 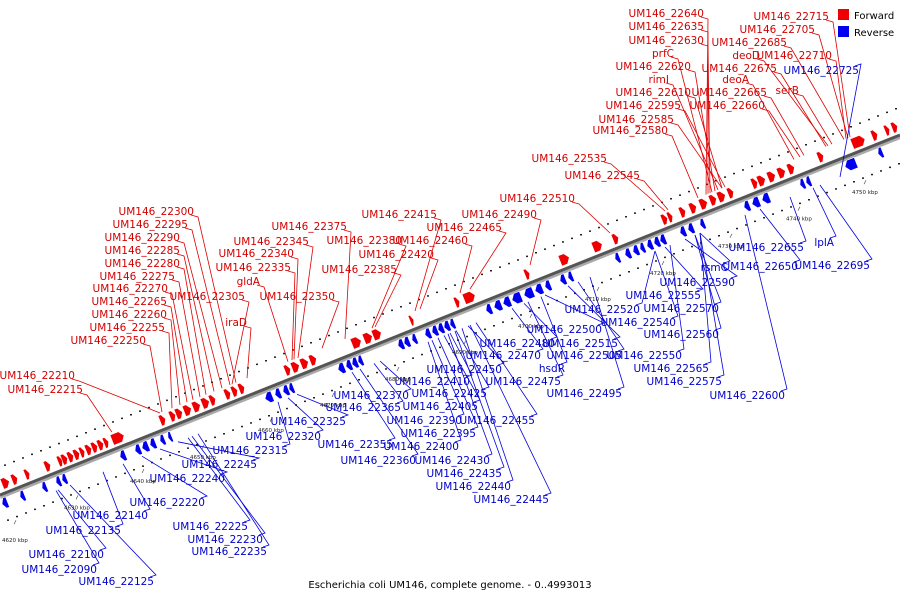 What do you see at coordinates (137, 277) in the screenshot?
I see `forward-gene-label: UM146_22275` at bounding box center [137, 277].